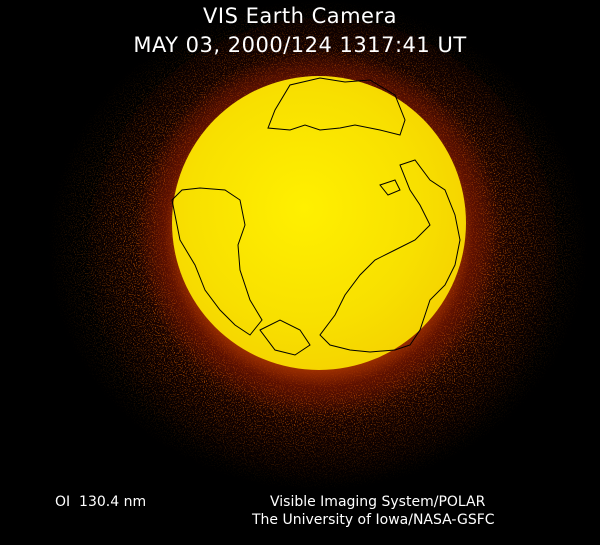  What do you see at coordinates (101, 502) in the screenshot?
I see `wavelength-label: OI 130.4 nm` at bounding box center [101, 502].